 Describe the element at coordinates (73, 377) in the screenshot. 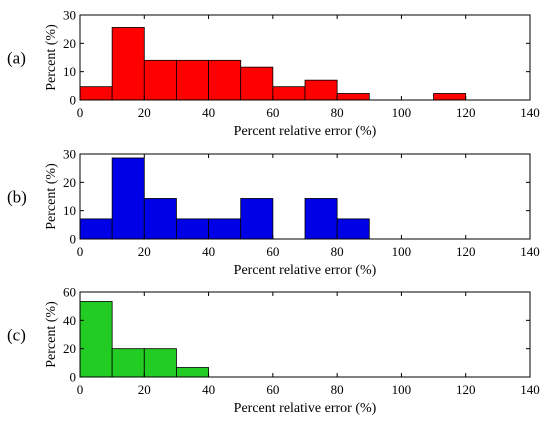

I see `y-tick-label-c-0: 0` at that location.